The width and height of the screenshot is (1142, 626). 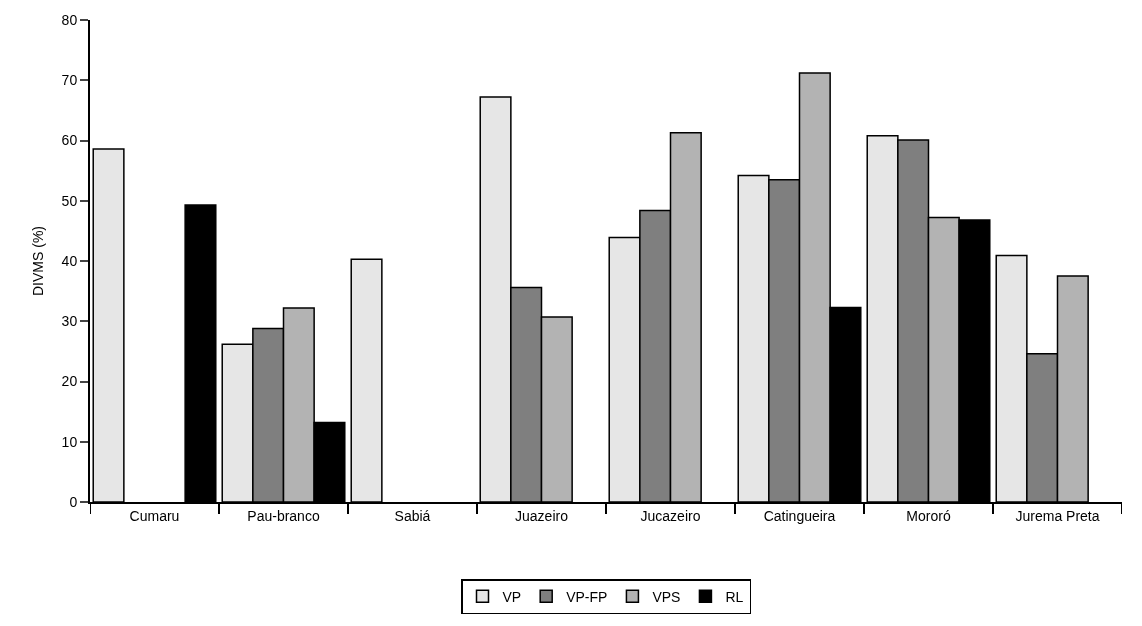 I want to click on y-tick-label: 40, so click(x=69, y=260).